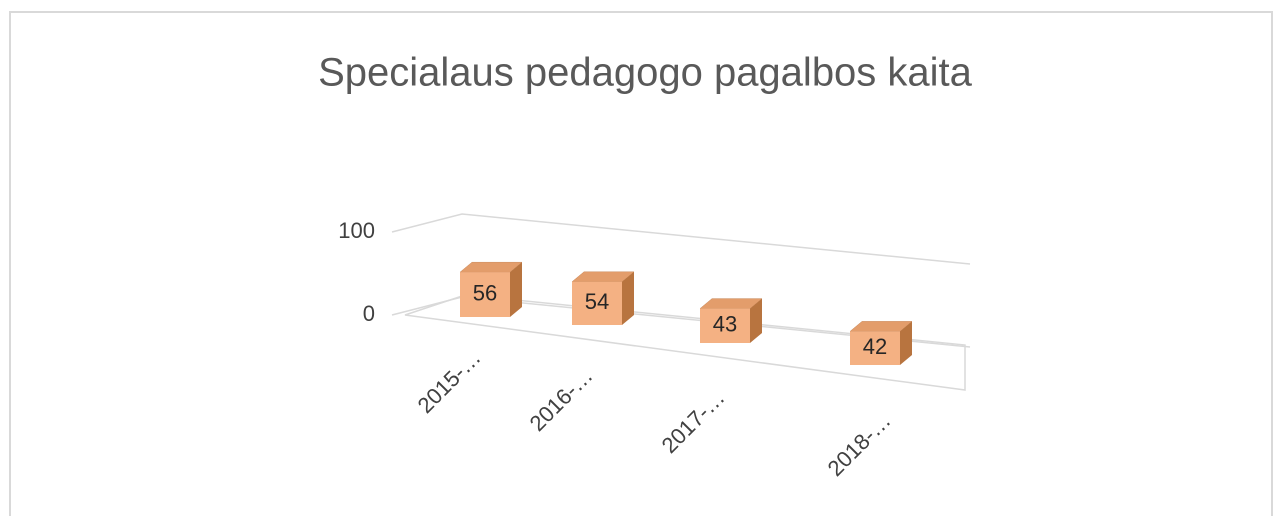 The width and height of the screenshot is (1280, 516). What do you see at coordinates (645, 73) in the screenshot?
I see `chart-title: Specialaus pedagogo pagalbos kaita` at bounding box center [645, 73].